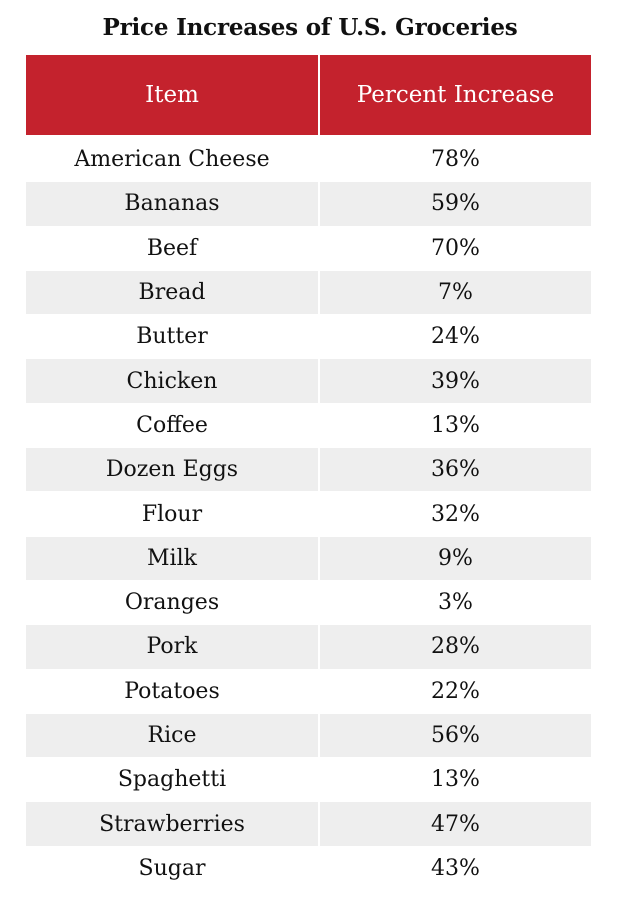 Image resolution: width=620 pixels, height=905 pixels. What do you see at coordinates (455, 248) in the screenshot?
I see `percent-increase-cell: 70%` at bounding box center [455, 248].